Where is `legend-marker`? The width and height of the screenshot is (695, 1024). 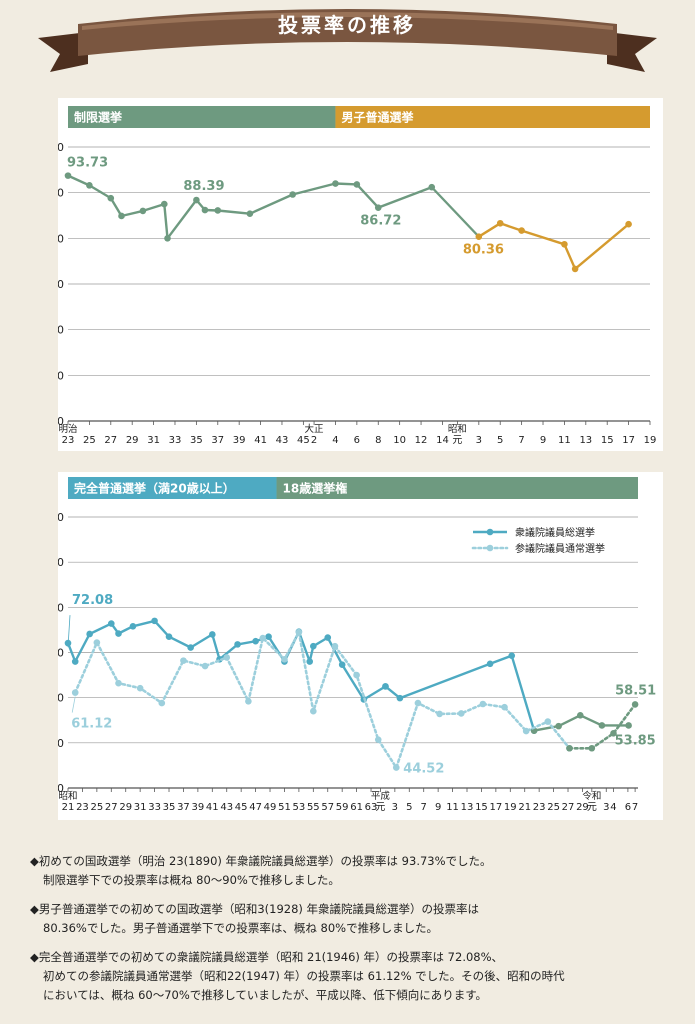 legend-marker is located at coordinates (490, 532).